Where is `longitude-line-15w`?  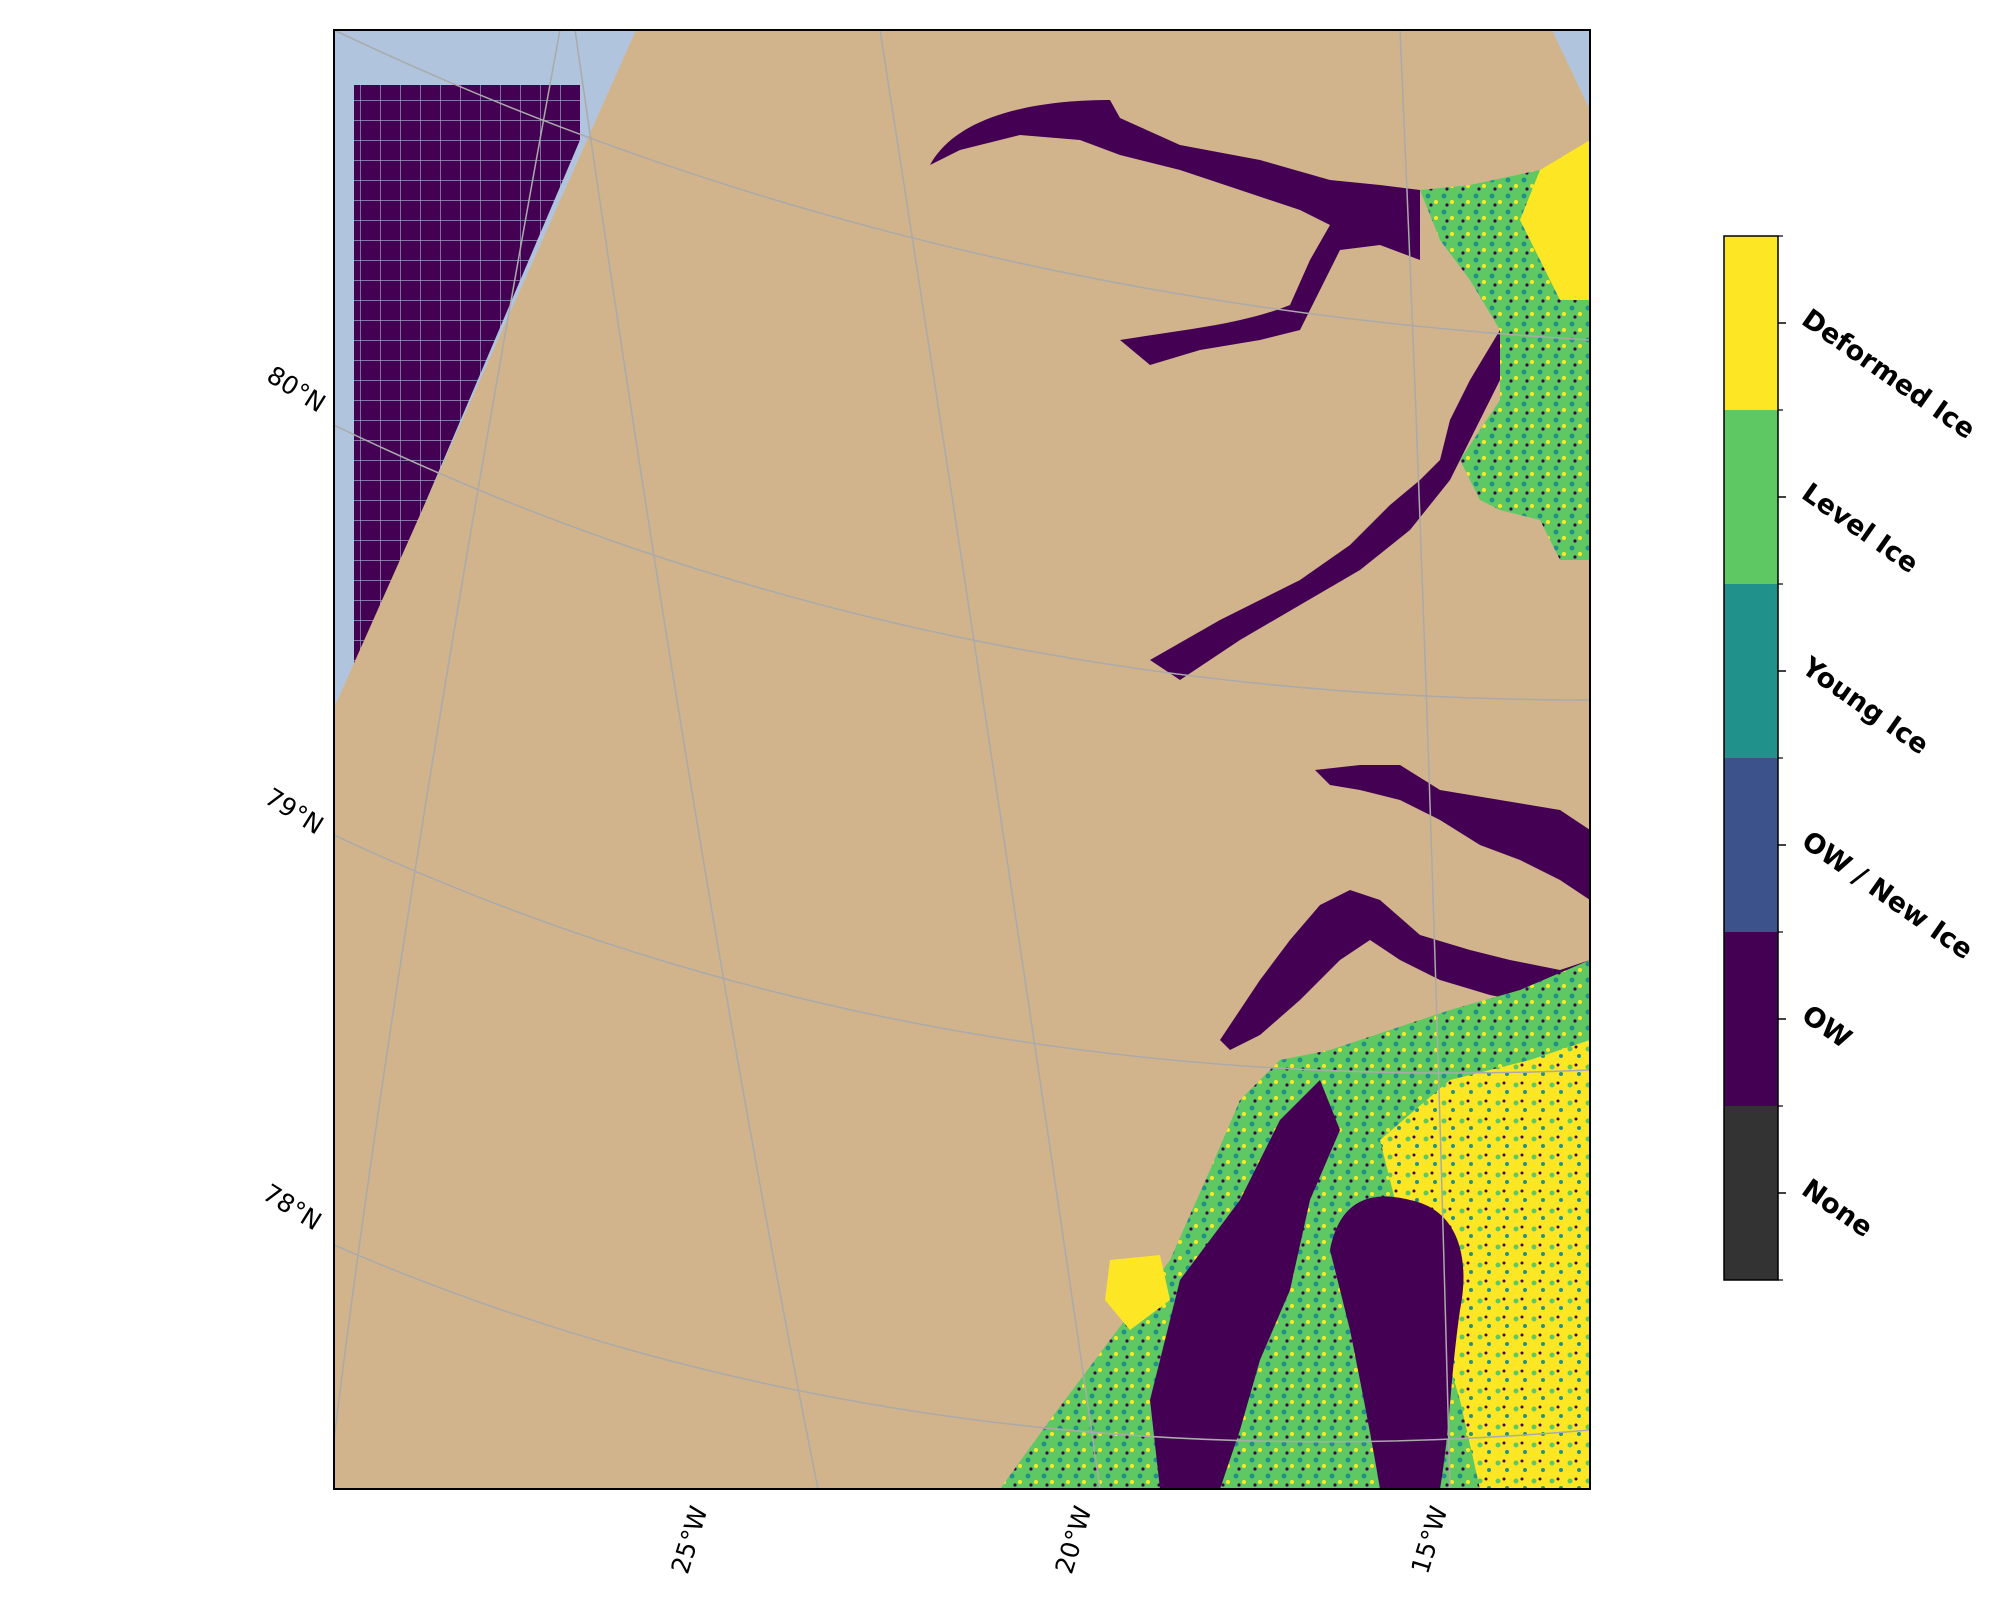
longitude-line-15w is located at coordinates (1425, 759).